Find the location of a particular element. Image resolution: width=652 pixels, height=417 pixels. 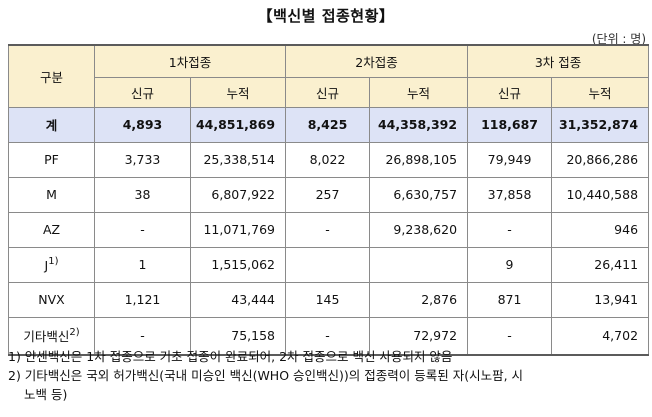

dose-header-2: 2차접종 is located at coordinates (377, 61).